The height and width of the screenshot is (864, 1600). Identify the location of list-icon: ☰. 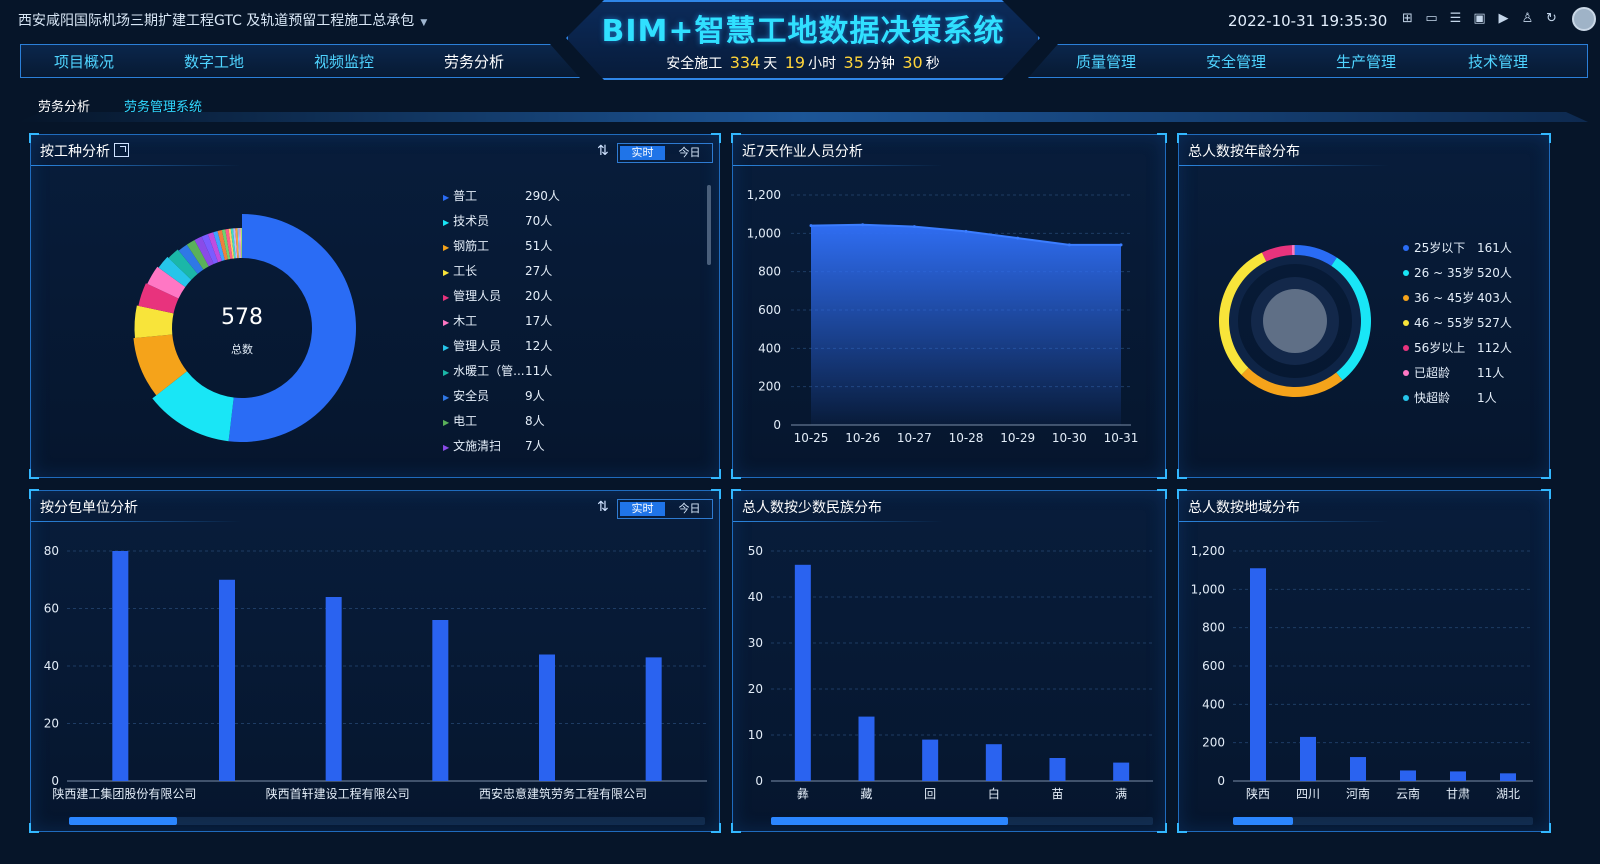
(1455, 18).